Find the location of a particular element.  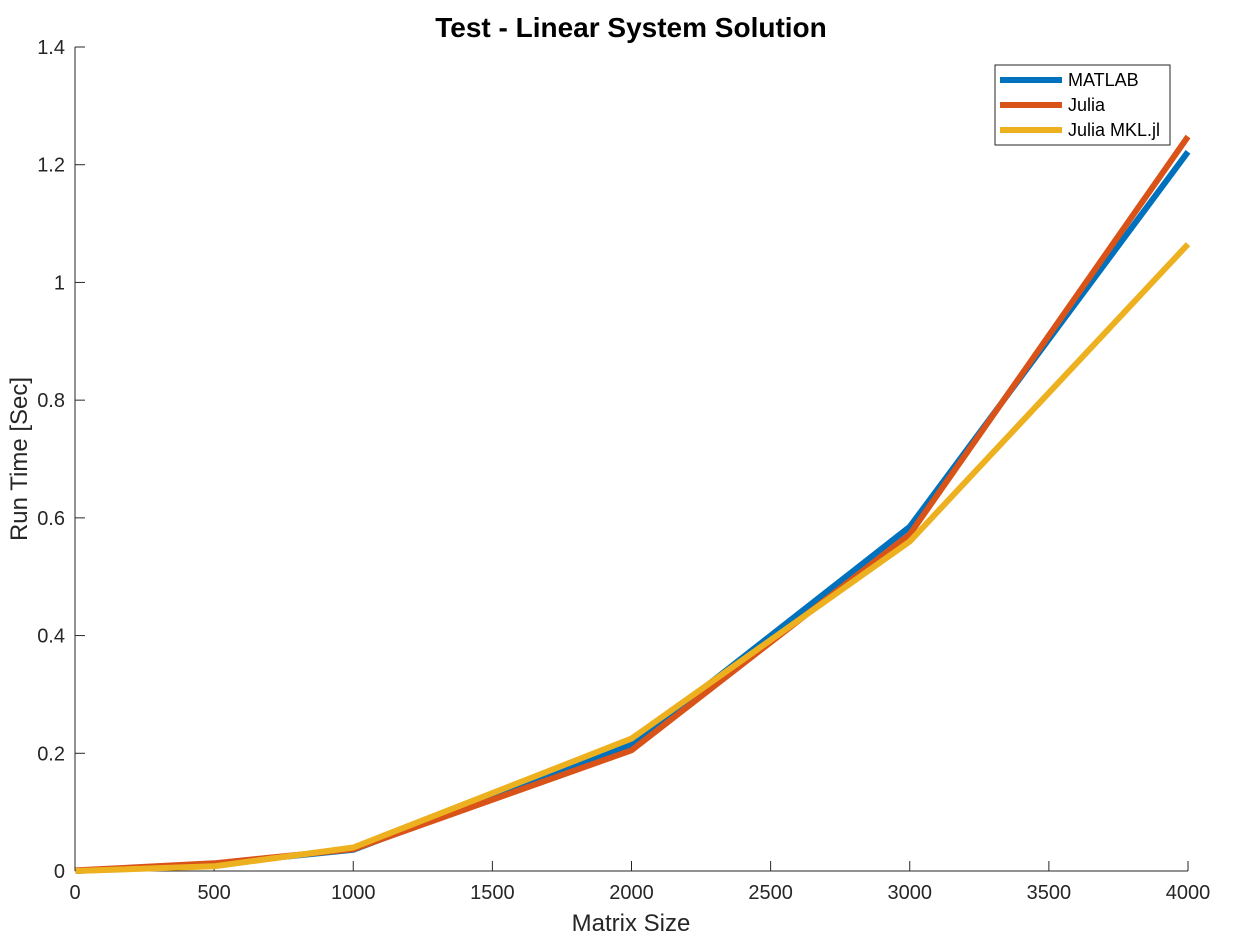

x-ticks: 0 500 1000 1500 2000 2500 3000 3500 4000 is located at coordinates (639, 882).